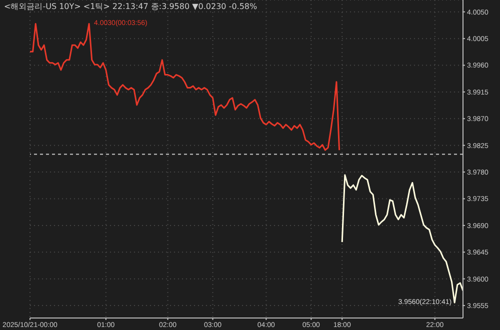  I want to click on chart-title: <해외금리-US 10Y> <1틱> 22:13:47 종:3.9580 ▼0.0230 -0.58%, so click(131, 6).